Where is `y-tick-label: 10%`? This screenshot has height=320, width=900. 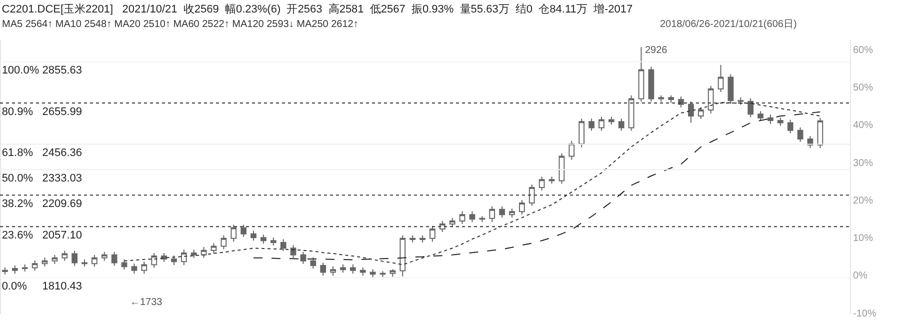
y-tick-label: 10% is located at coordinates (863, 238).